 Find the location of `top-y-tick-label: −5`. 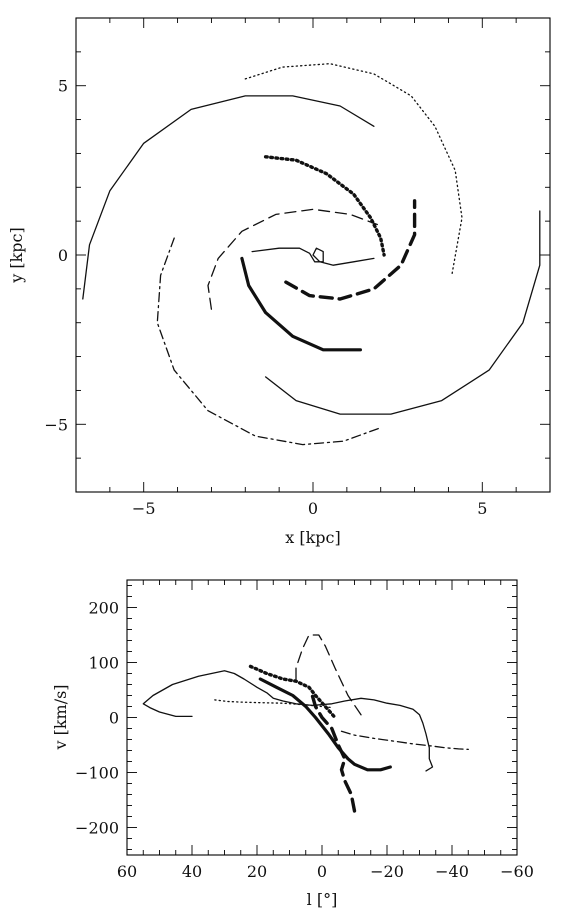

top-y-tick-label: −5 is located at coordinates (56, 424).